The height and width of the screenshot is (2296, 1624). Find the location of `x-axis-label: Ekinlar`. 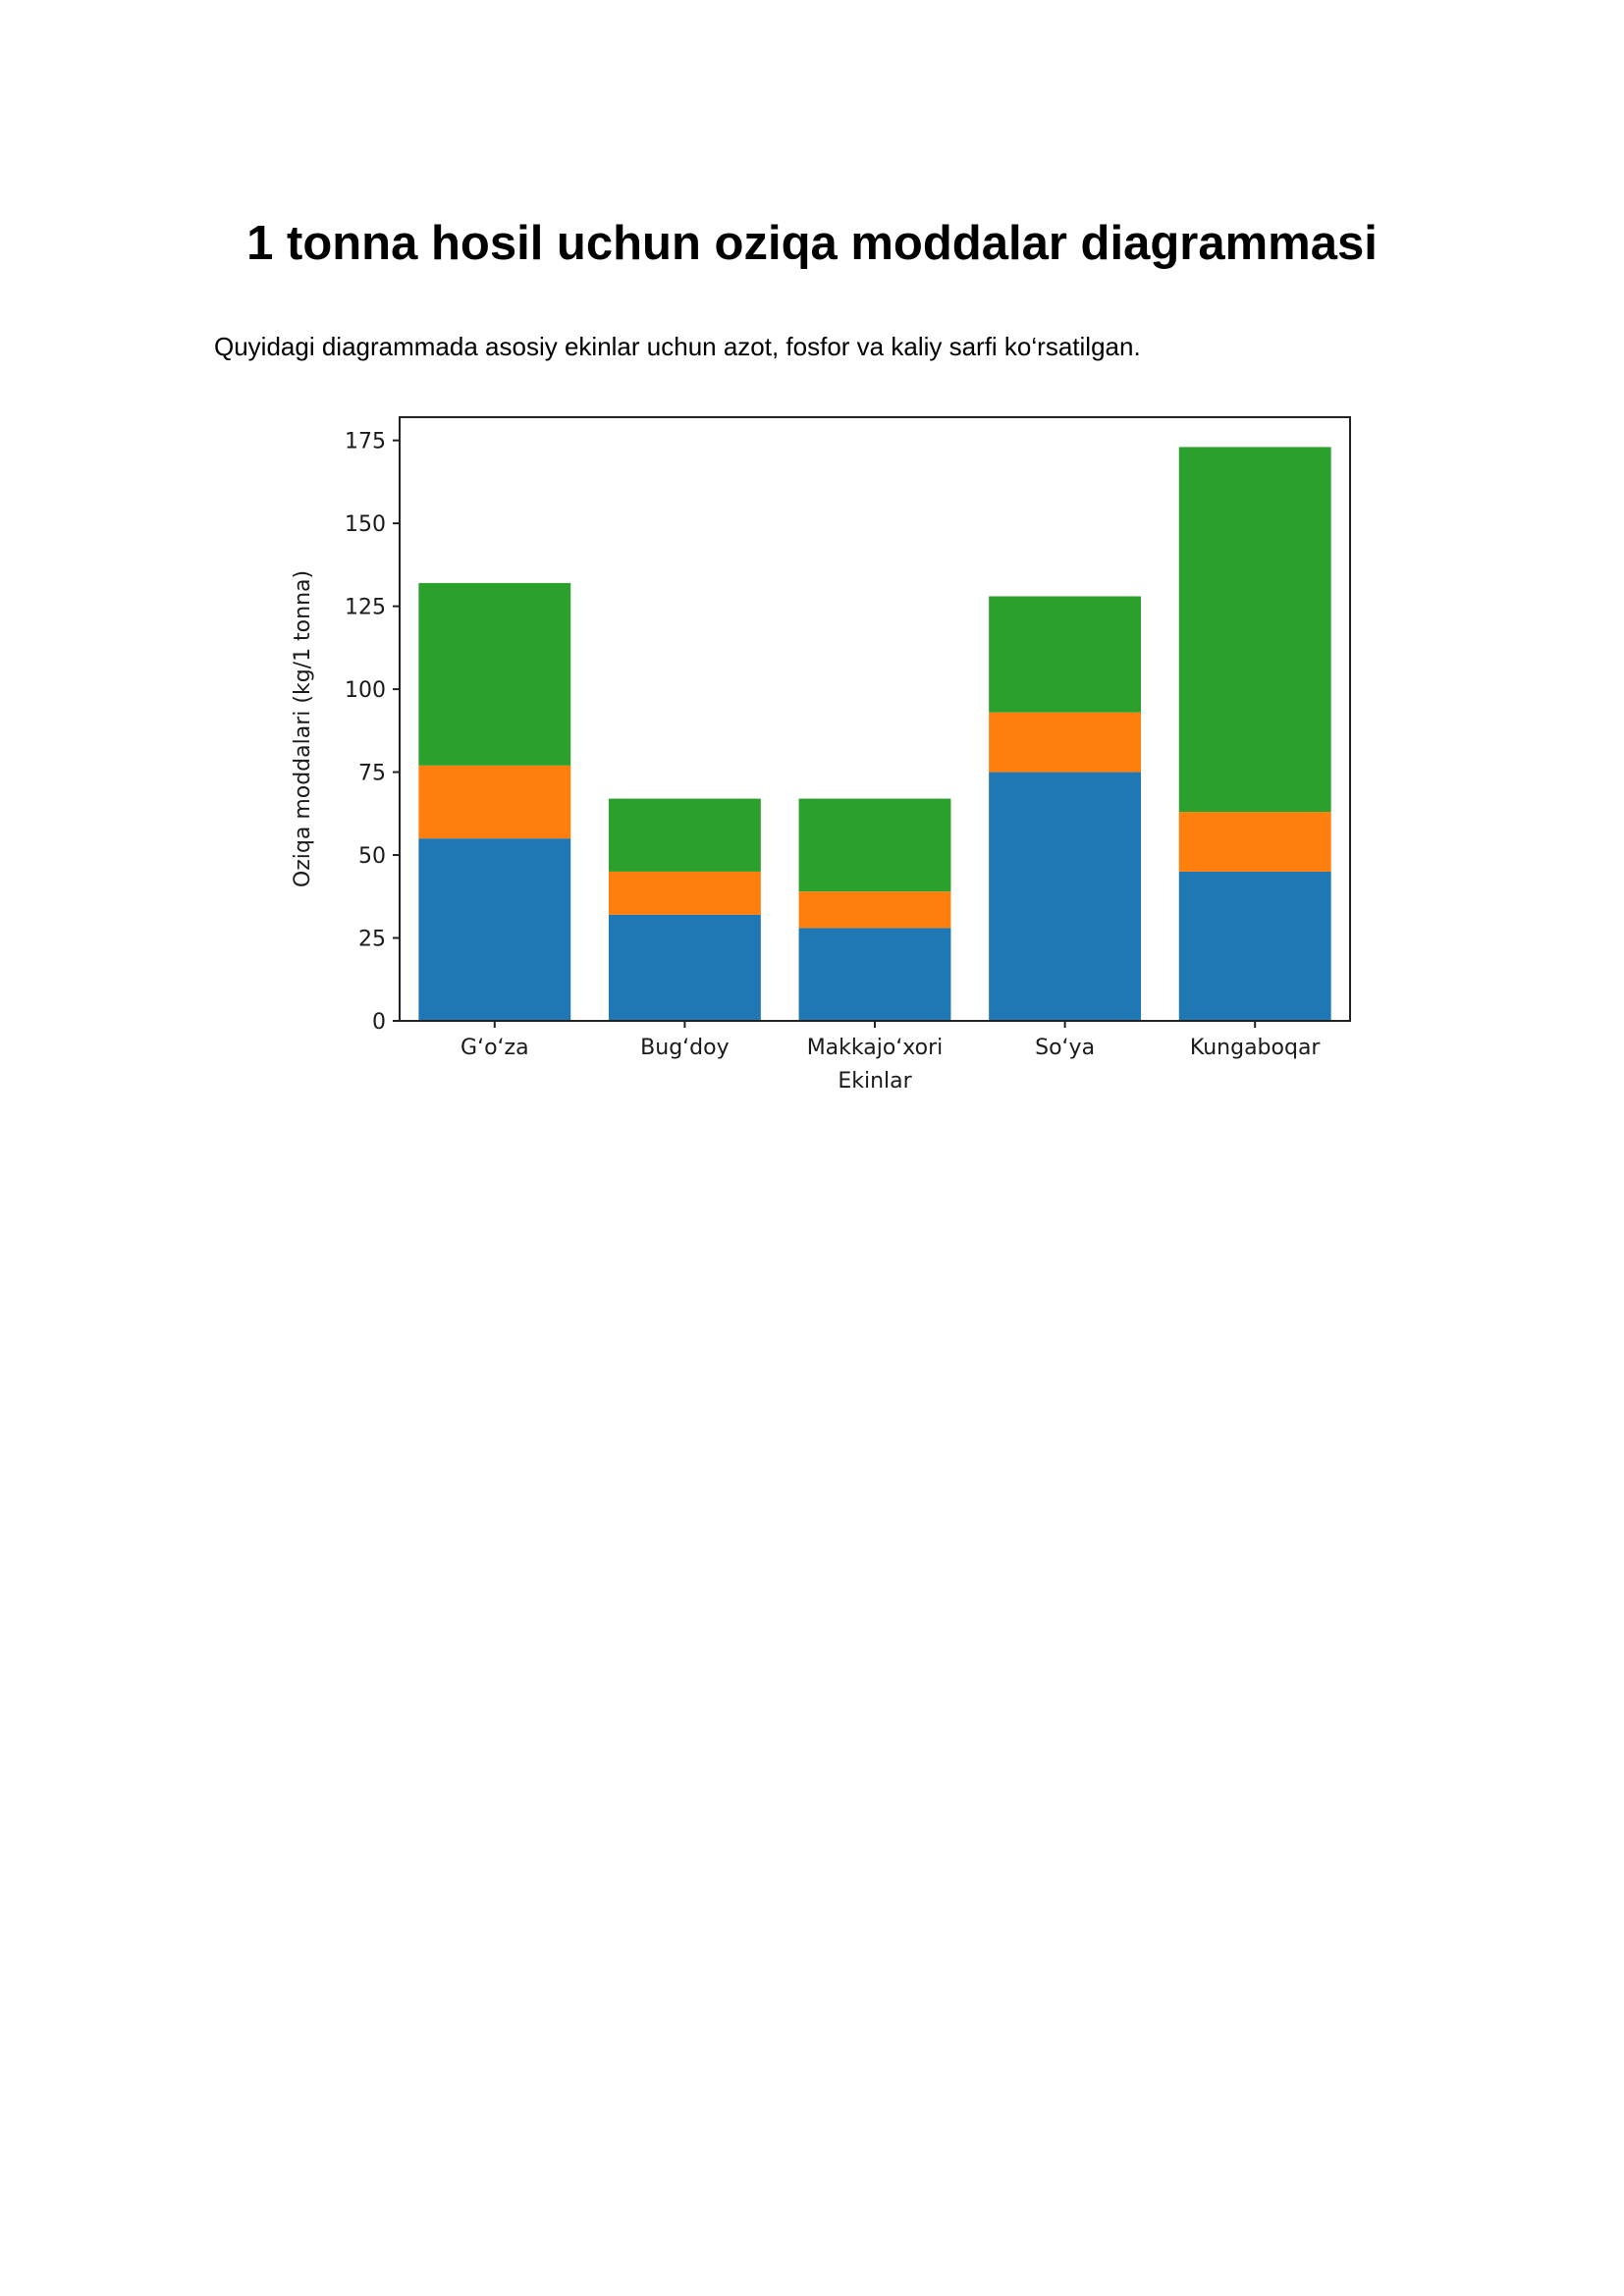

x-axis-label: Ekinlar is located at coordinates (875, 1081).